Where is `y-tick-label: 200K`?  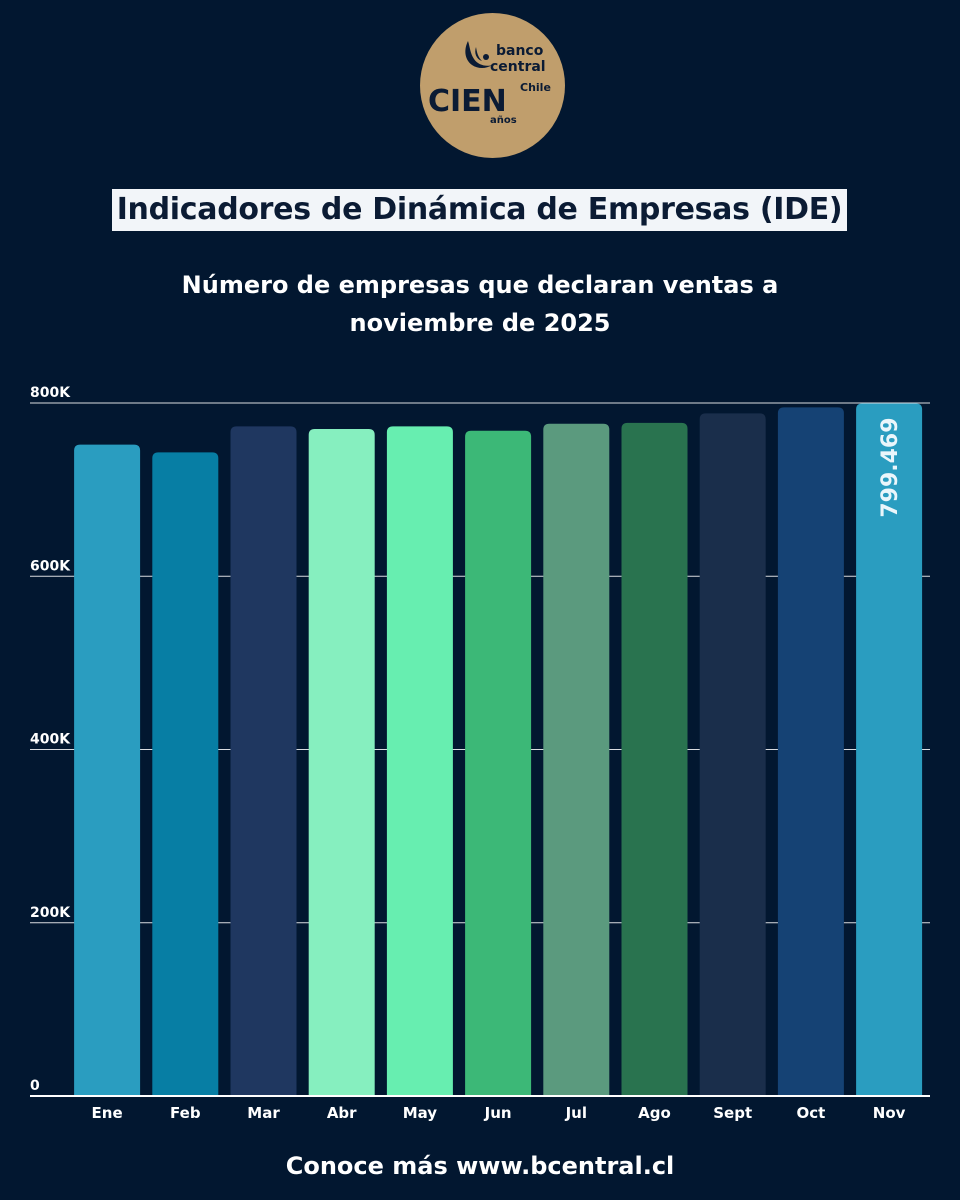 y-tick-label: 200K is located at coordinates (50, 913).